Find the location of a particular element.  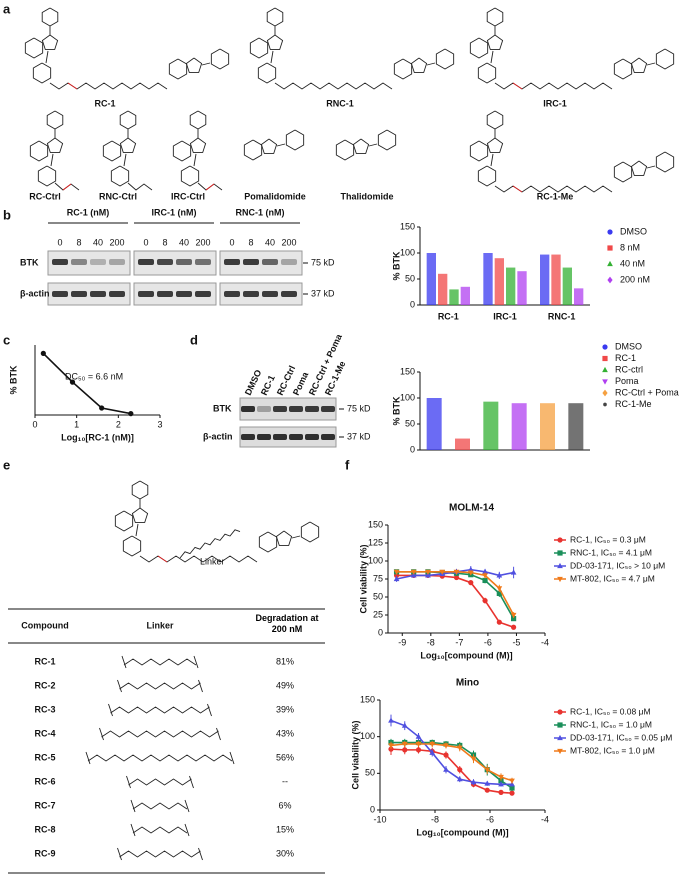

compound-name: RC-4 is located at coordinates (44, 733).